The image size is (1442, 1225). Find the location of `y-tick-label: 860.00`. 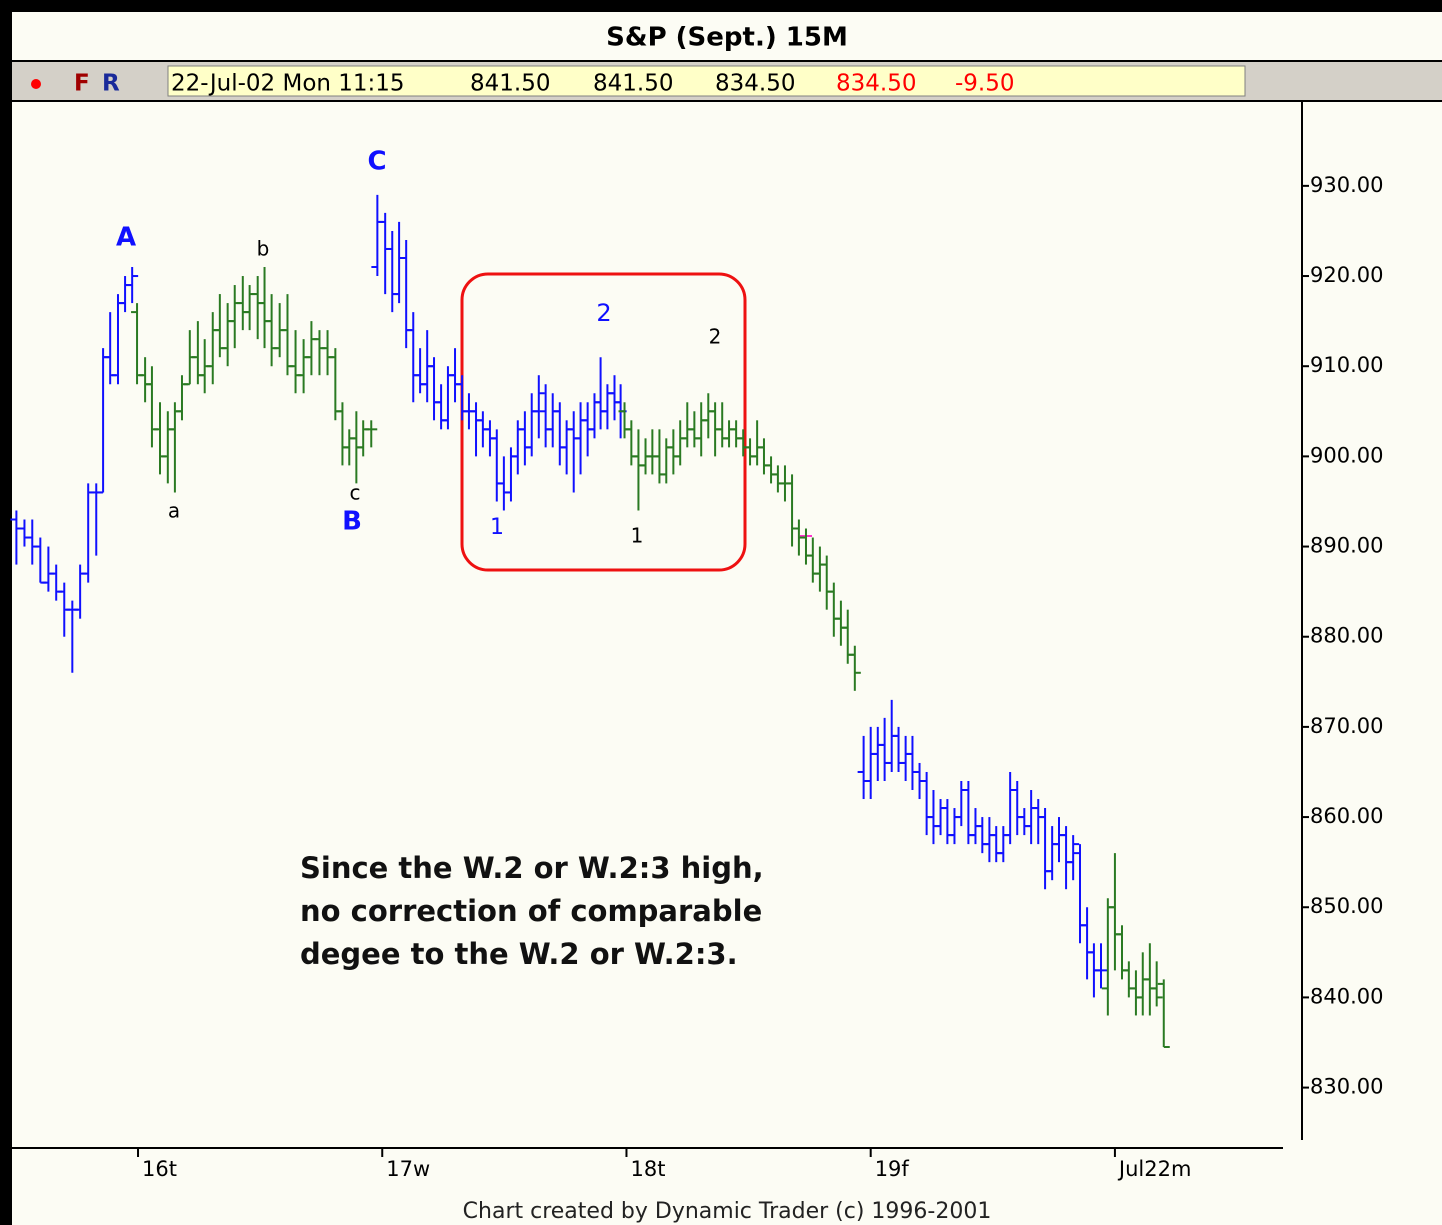

y-tick-label: 860.00 is located at coordinates (1346, 816).